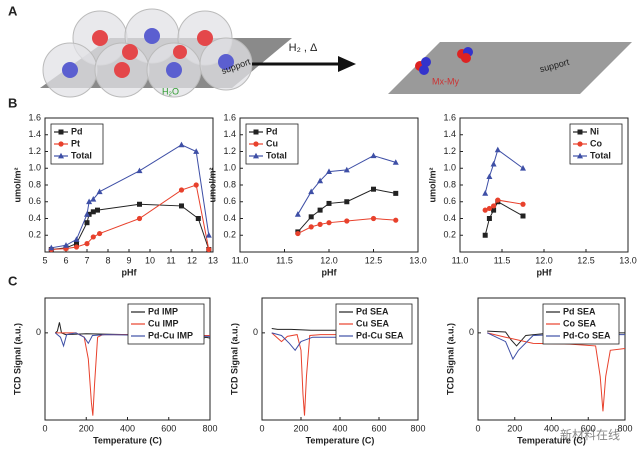  I want to click on y-axis-label: umol/m², so click(432, 184).